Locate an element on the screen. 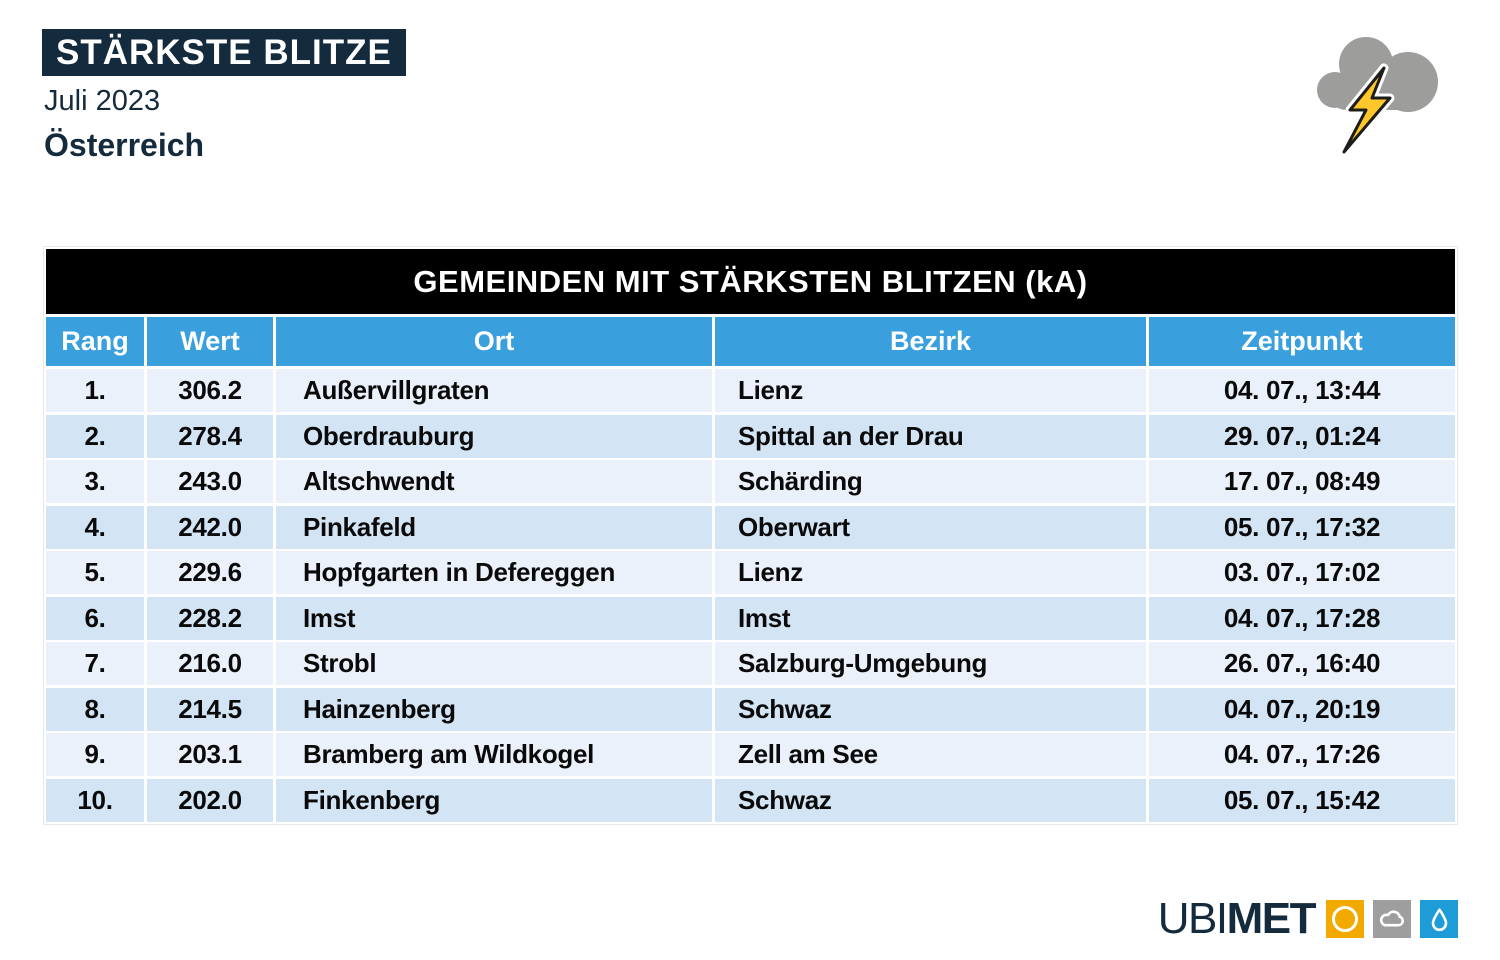 This screenshot has width=1500, height=960. cell-ort: Hopfgarten in Defereggen is located at coordinates (494, 572).